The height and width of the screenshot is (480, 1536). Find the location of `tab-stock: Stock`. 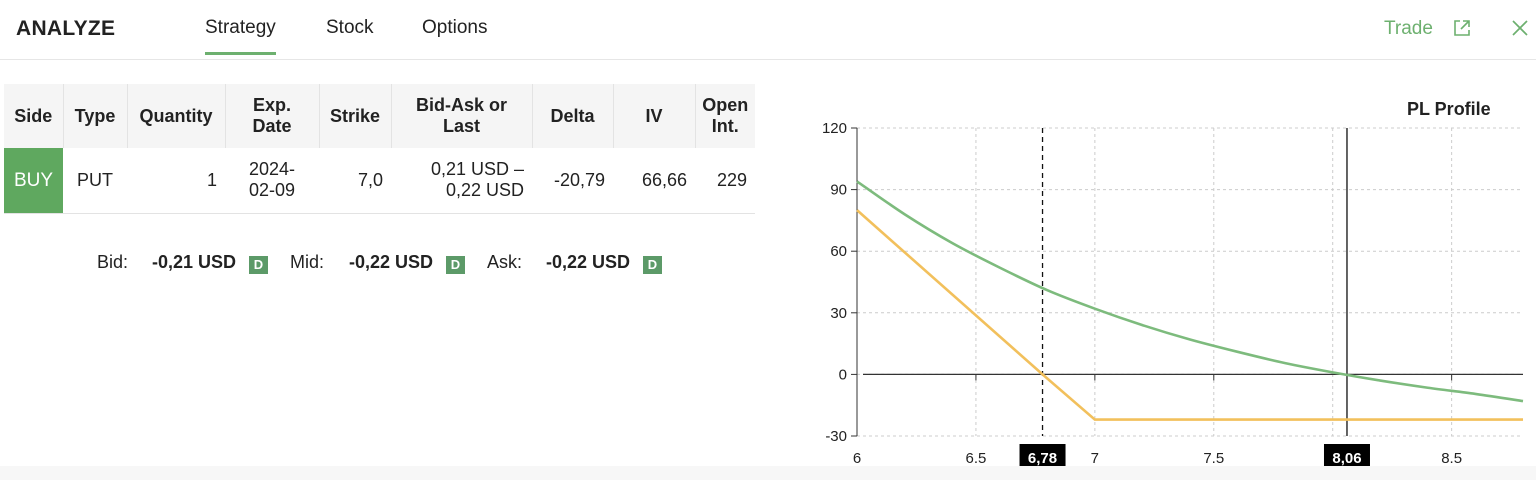

tab-stock: Stock is located at coordinates (350, 27).